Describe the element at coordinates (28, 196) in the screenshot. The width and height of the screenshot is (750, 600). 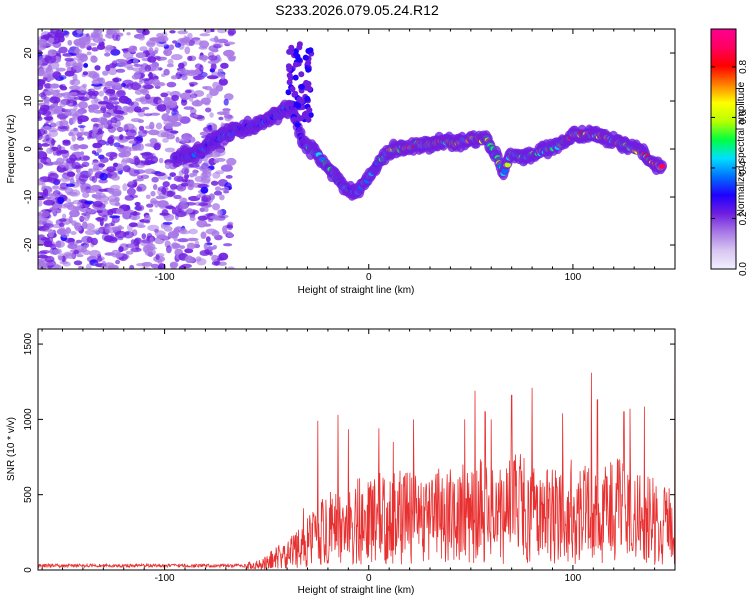
I see `y-tick-label: -10` at that location.